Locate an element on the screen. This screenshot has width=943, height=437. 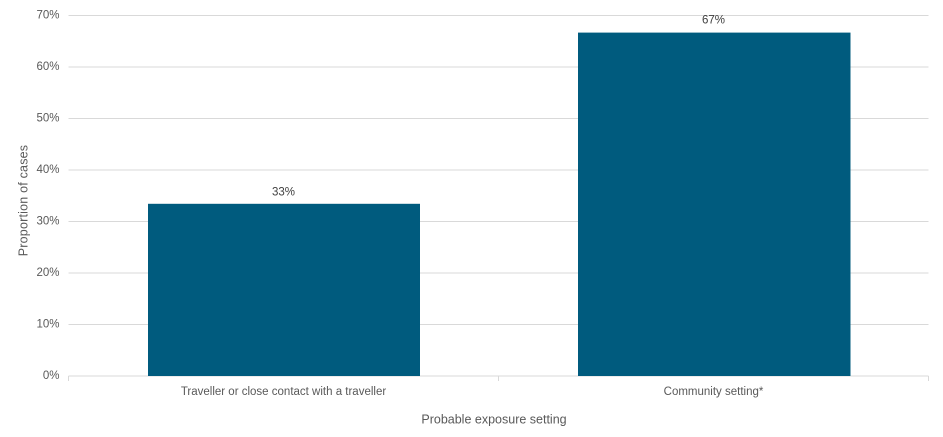
svg-text: 50% is located at coordinates (47, 119).